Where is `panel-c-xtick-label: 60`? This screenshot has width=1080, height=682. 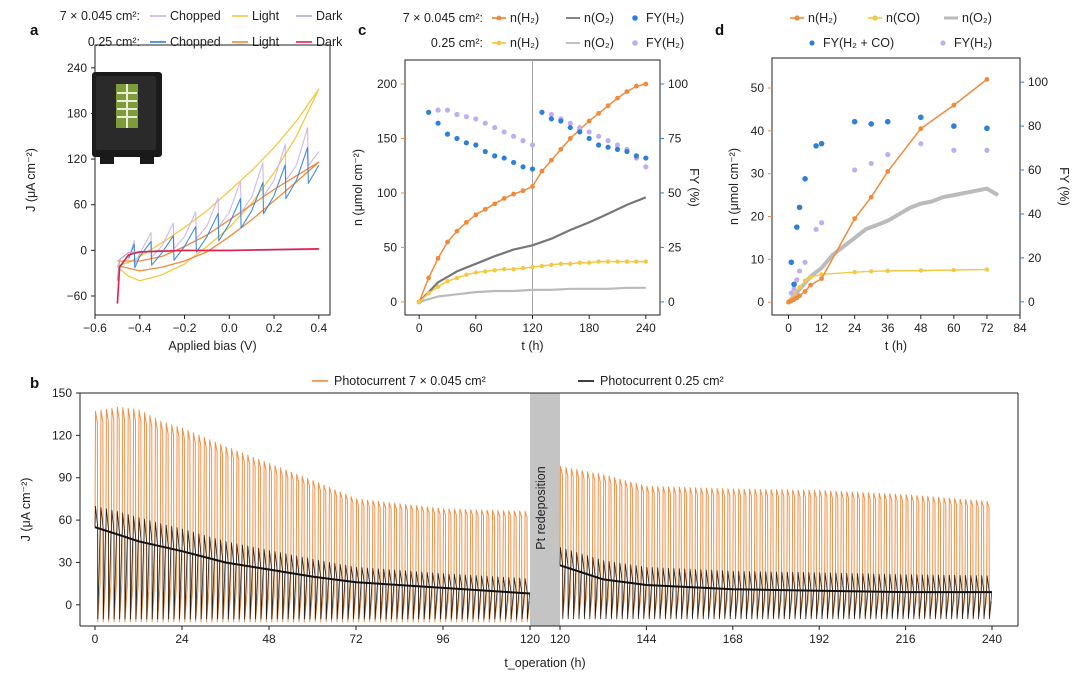
panel-c-xtick-label: 60 is located at coordinates (476, 328).